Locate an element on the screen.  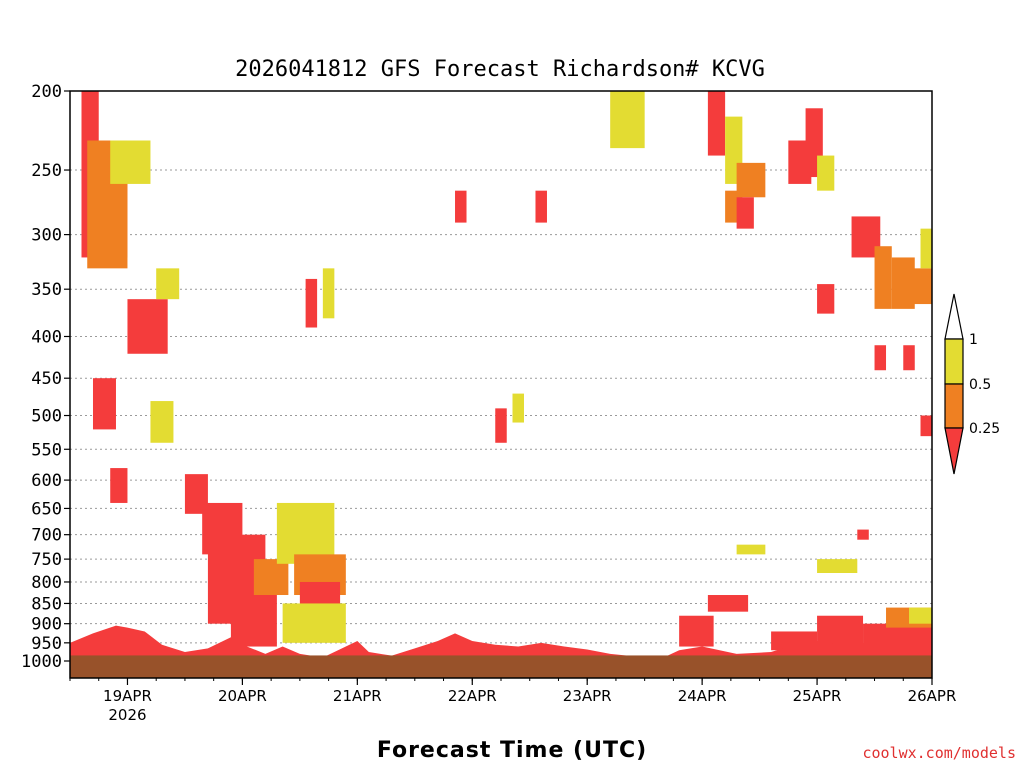
y-tick-label: 950 is located at coordinates (46, 644).